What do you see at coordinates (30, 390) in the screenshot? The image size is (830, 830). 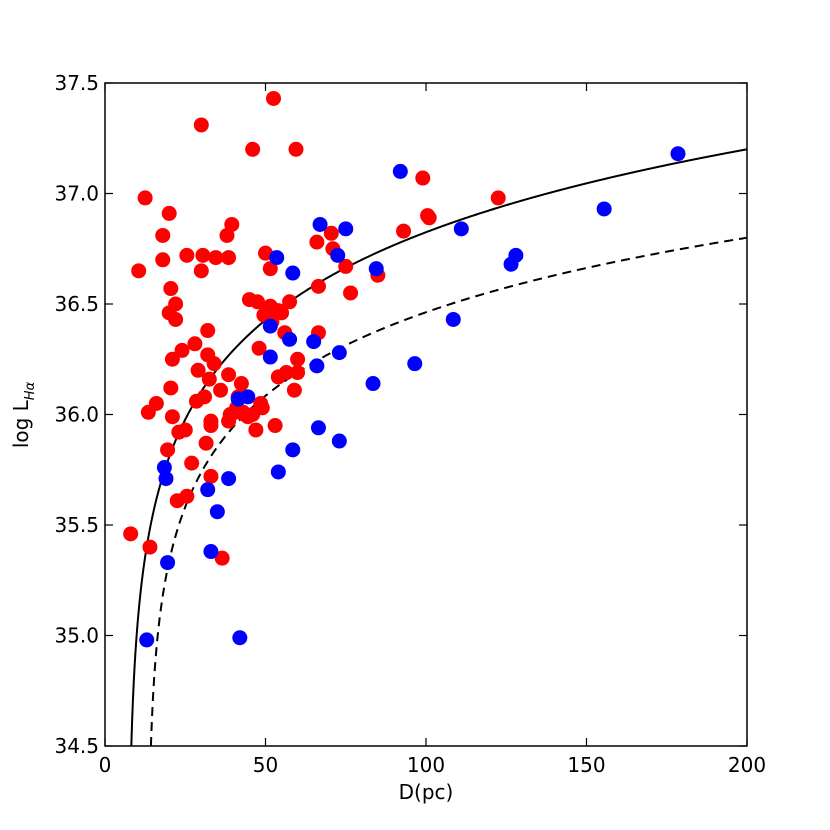 I see `y-axis-title-subscript: Hα` at bounding box center [30, 390].